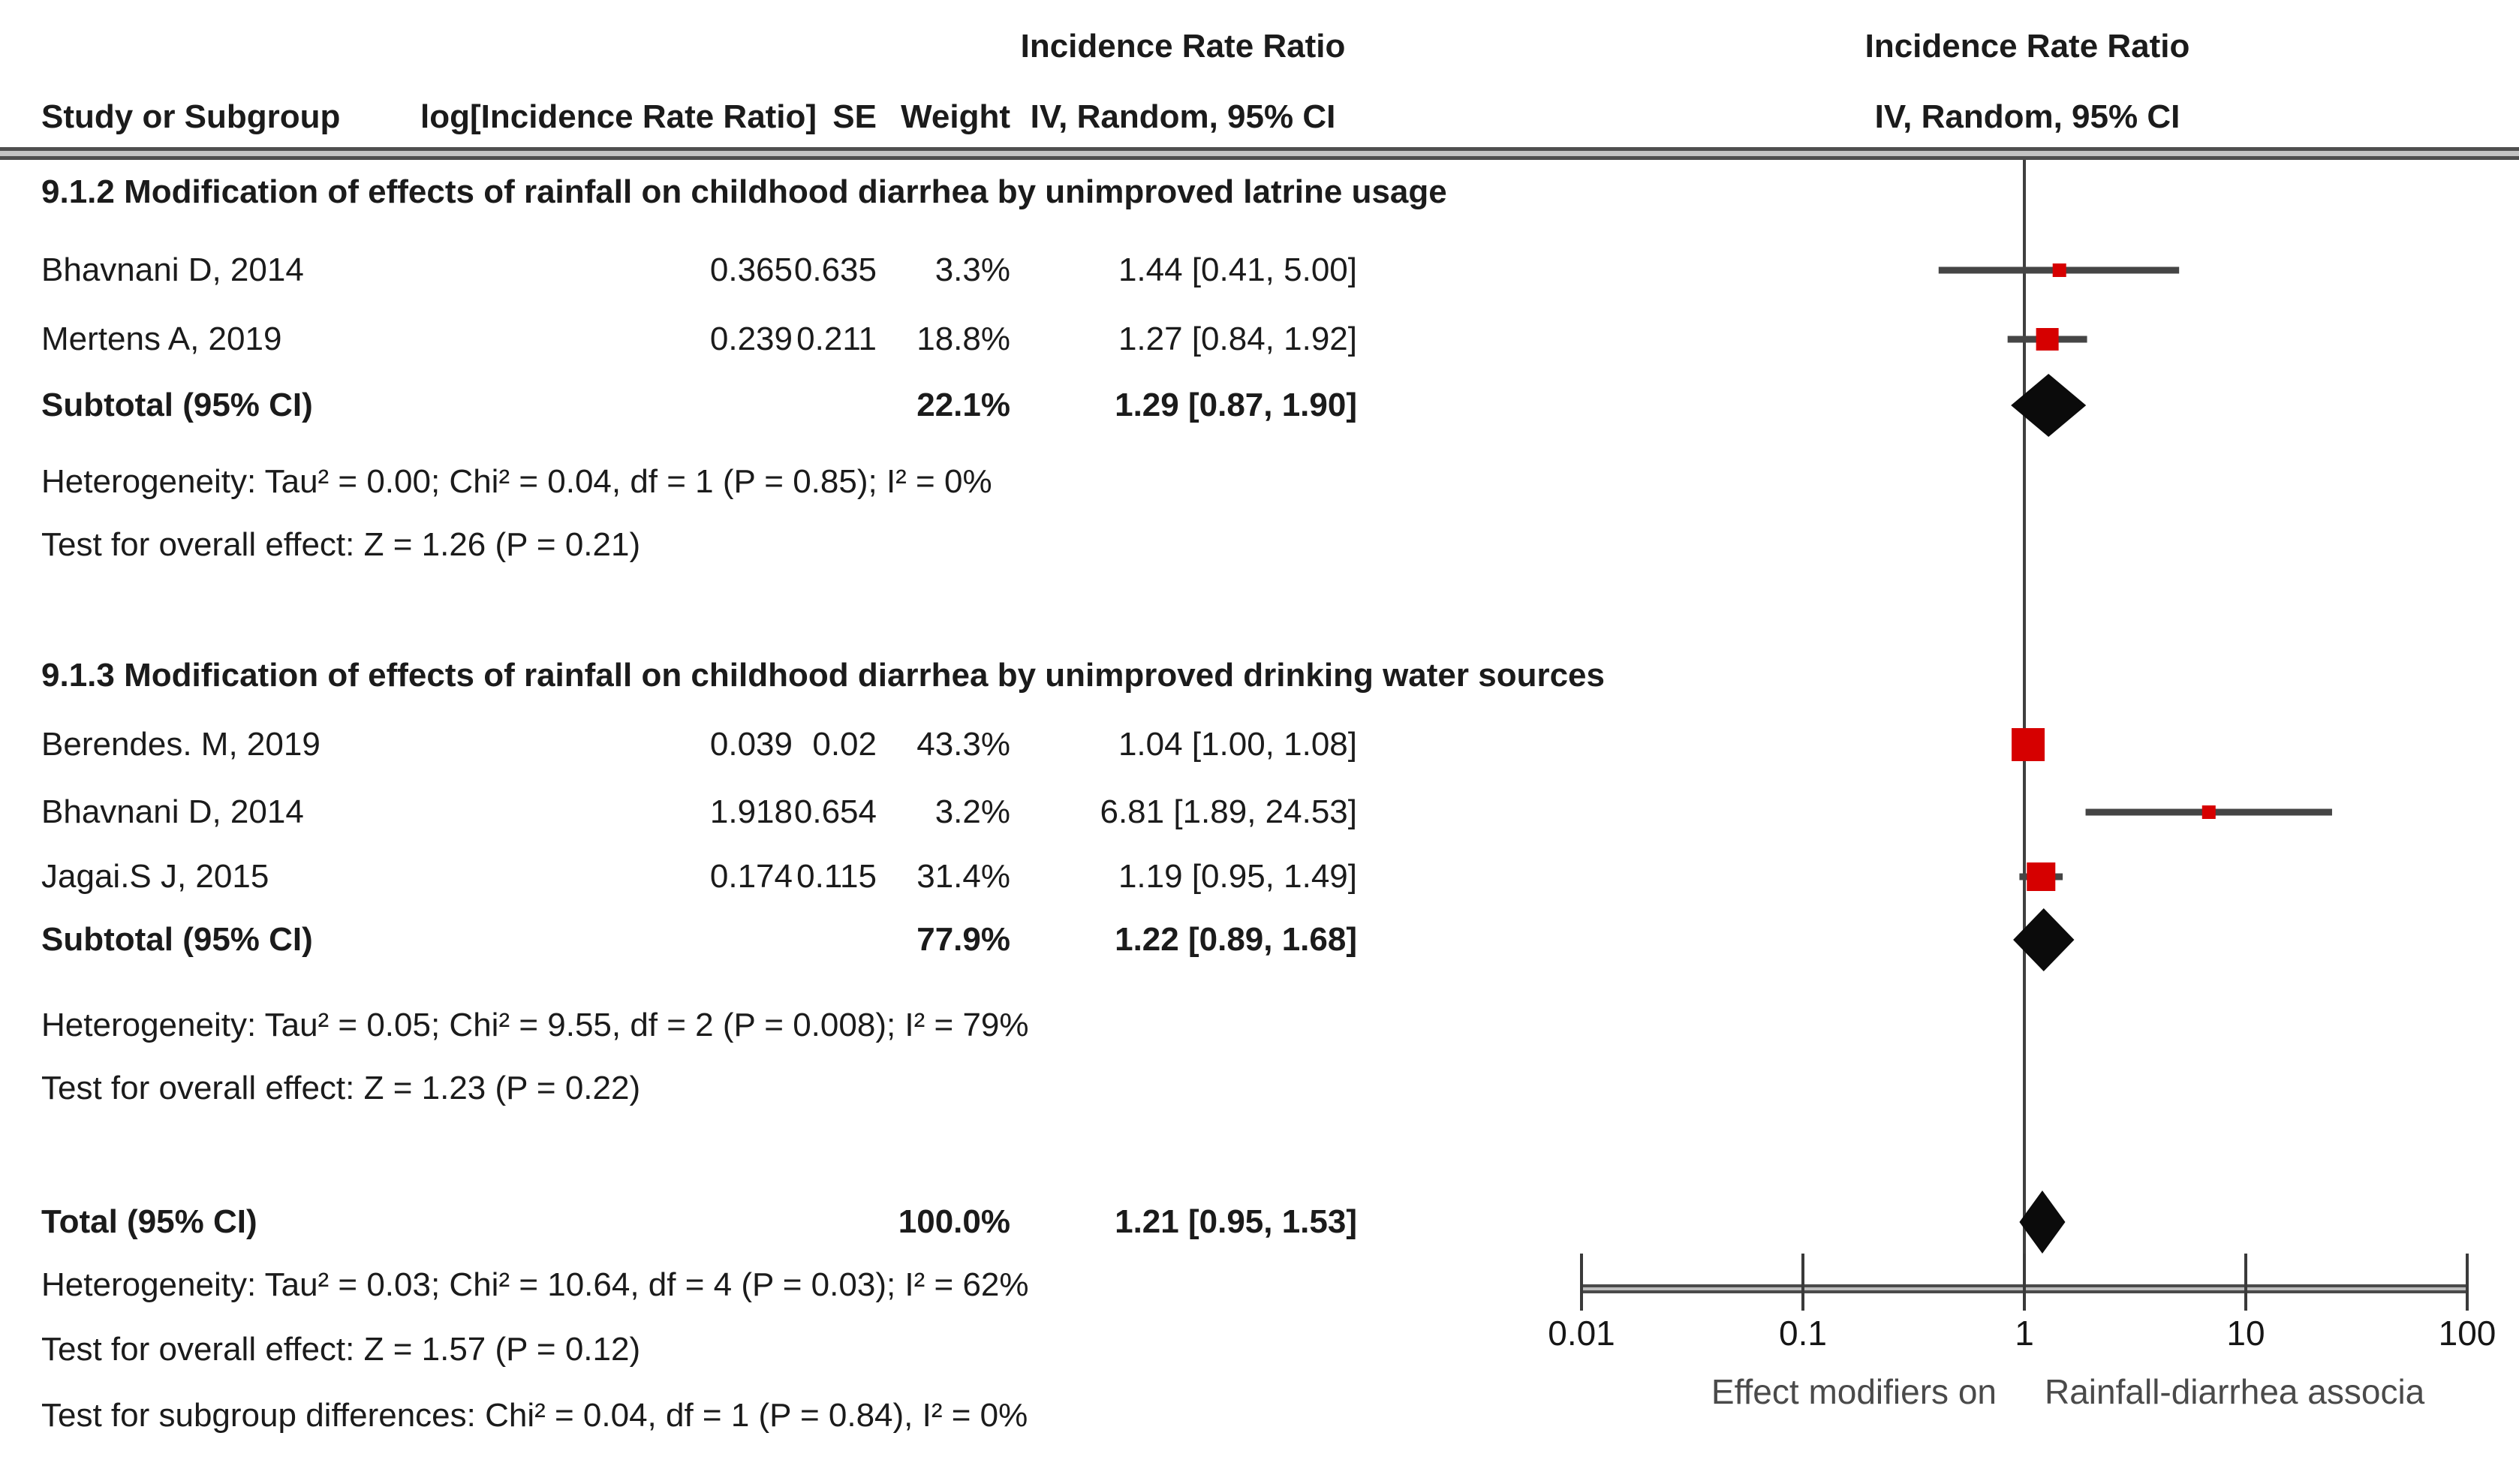  What do you see at coordinates (2025, 1333) in the screenshot?
I see `axis-tick-label: 1` at bounding box center [2025, 1333].